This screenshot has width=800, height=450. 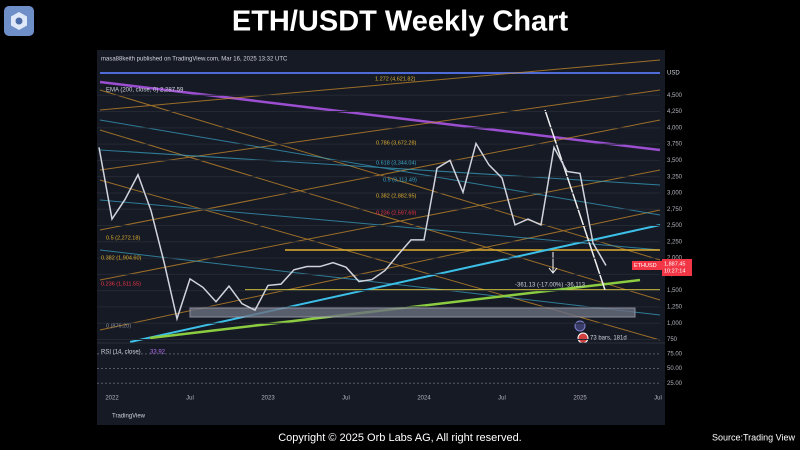 What do you see at coordinates (675, 354) in the screenshot?
I see `rsi-tick-label: 75.00` at bounding box center [675, 354].